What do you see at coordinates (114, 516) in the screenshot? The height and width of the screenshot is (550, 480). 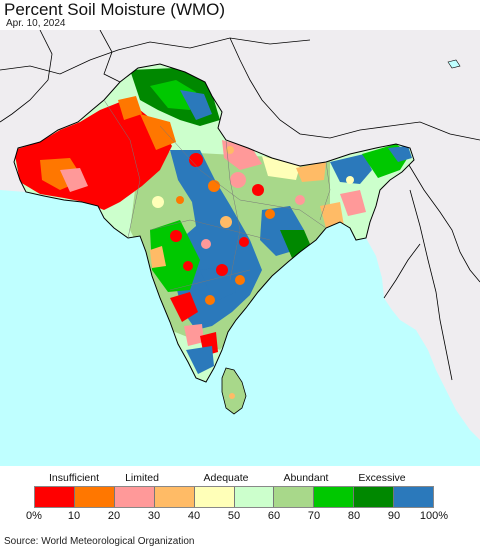 I see `legend-tick: 20` at bounding box center [114, 516].